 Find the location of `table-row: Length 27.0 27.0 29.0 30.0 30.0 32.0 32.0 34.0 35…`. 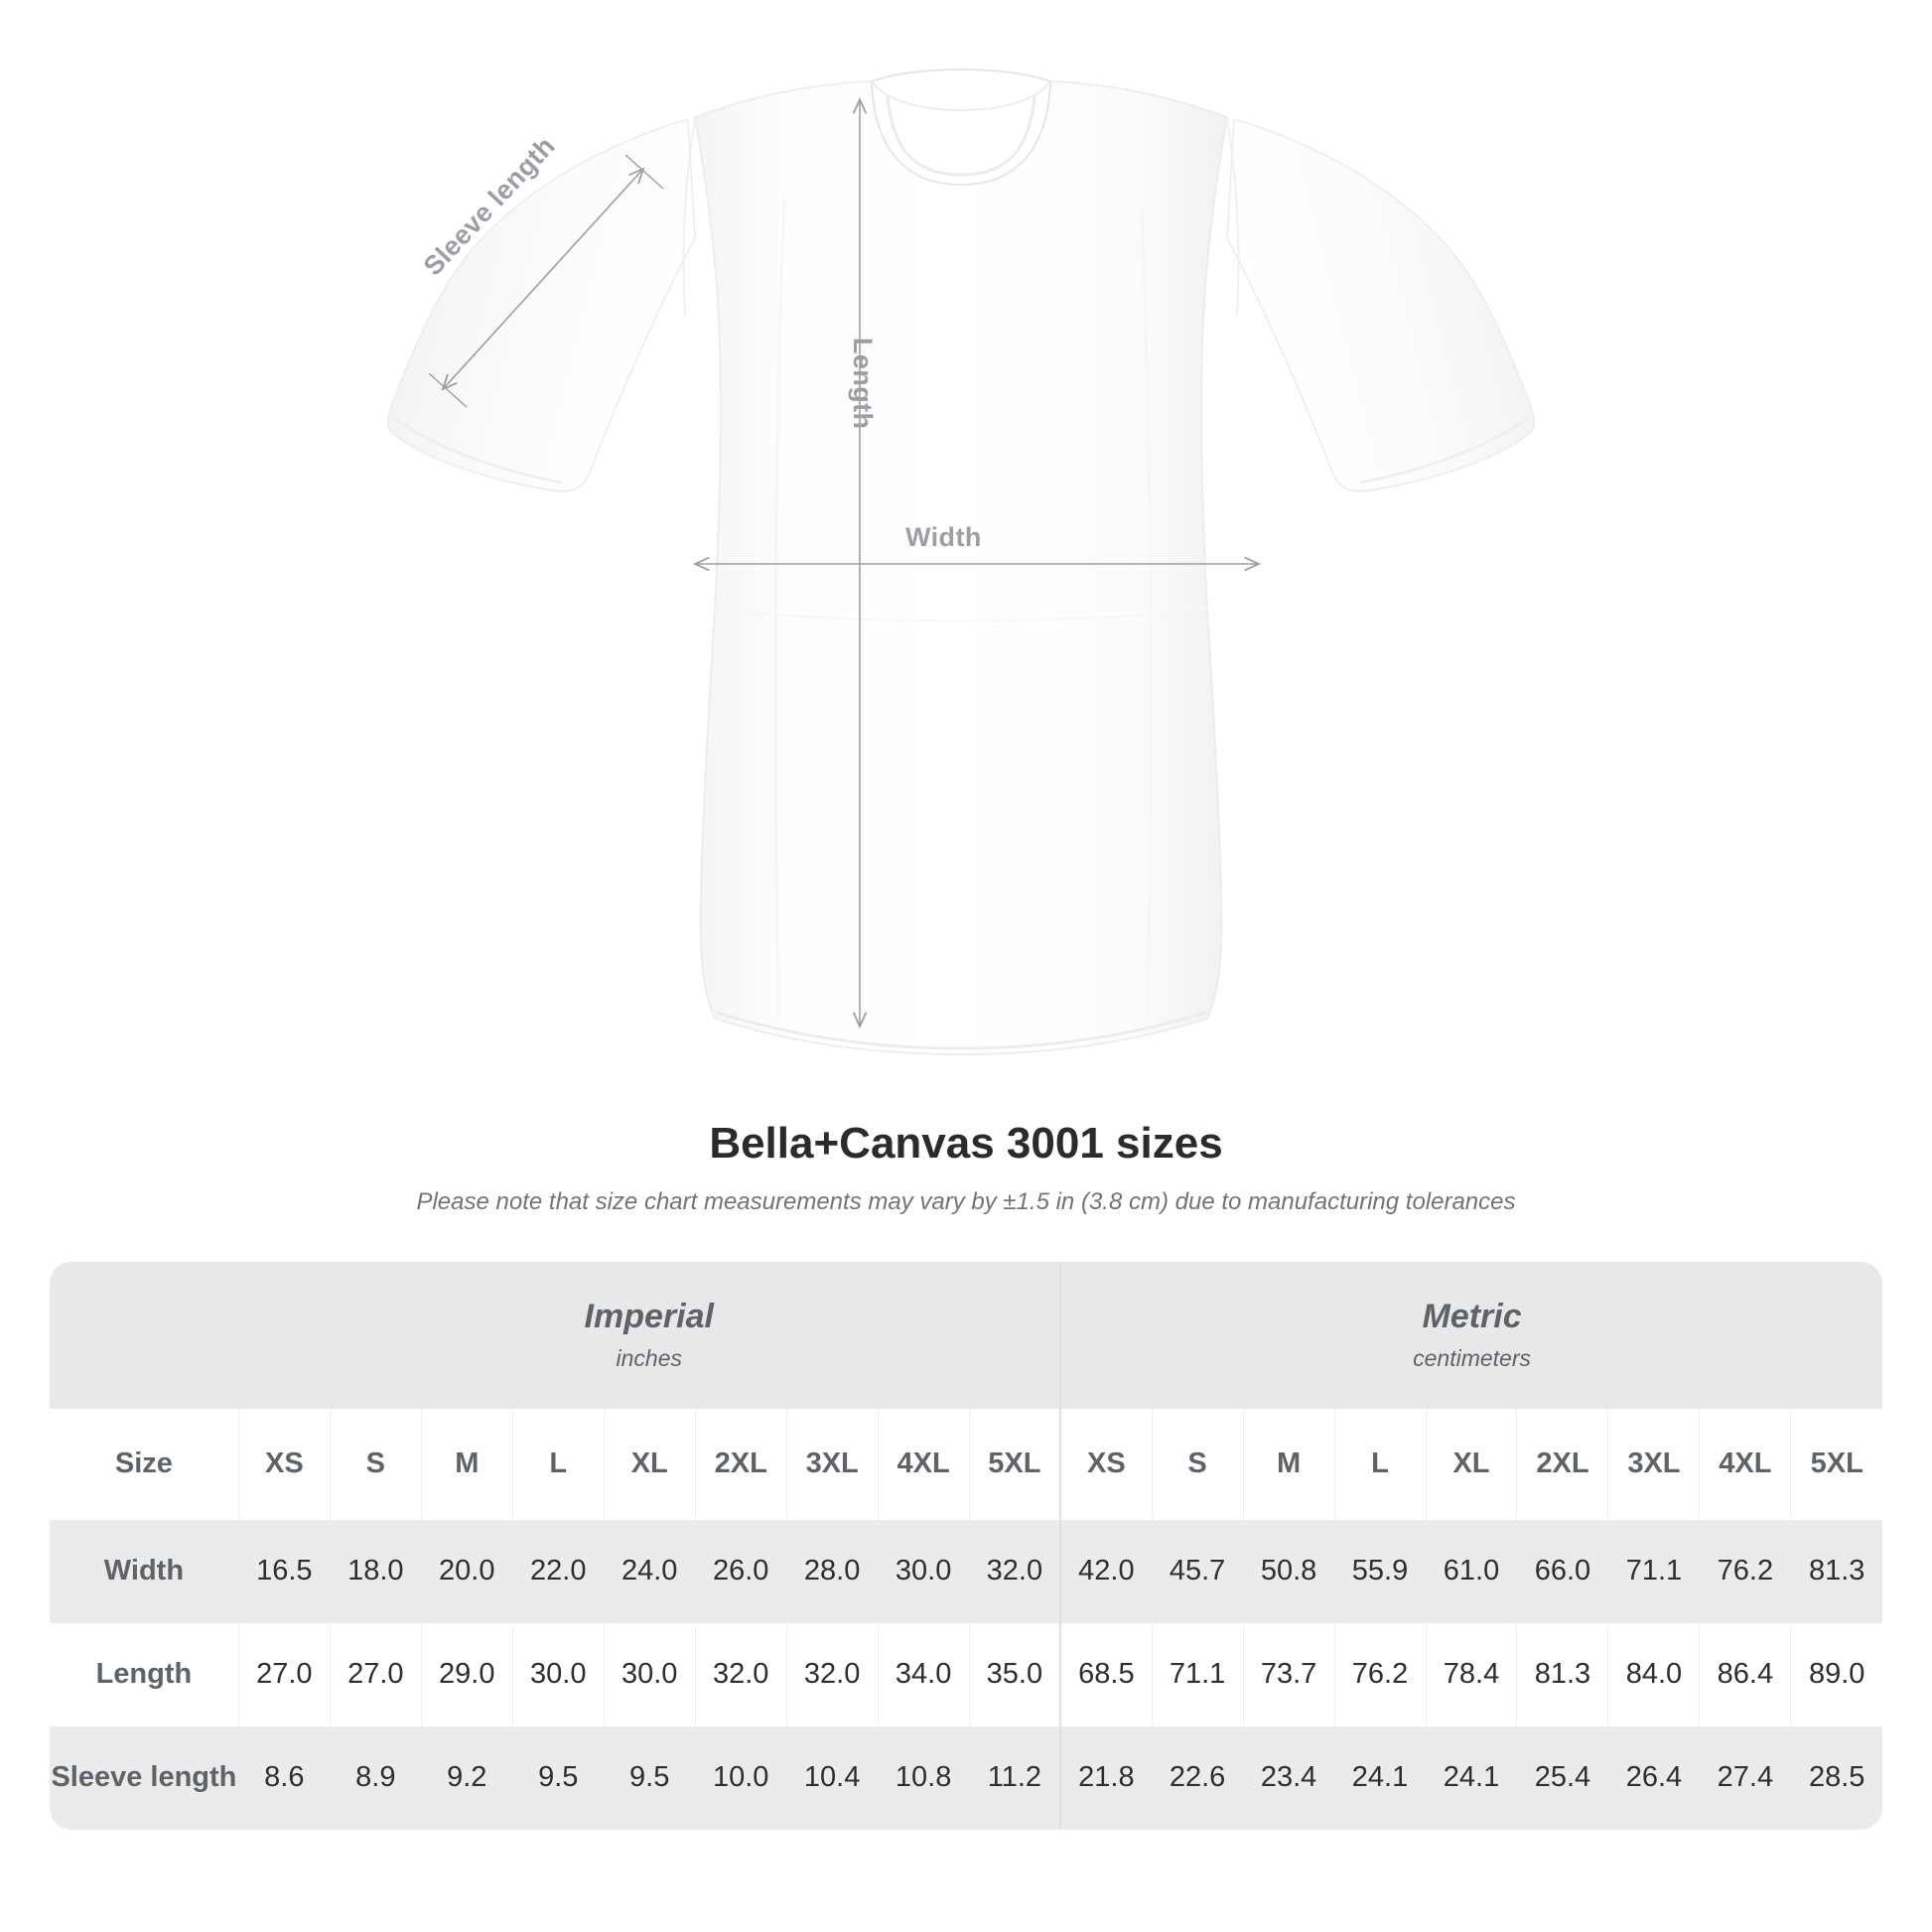

table-row: Length 27.0 27.0 29.0 30.0 30.0 32.0 32.0 34.0 35… is located at coordinates (966, 1674).